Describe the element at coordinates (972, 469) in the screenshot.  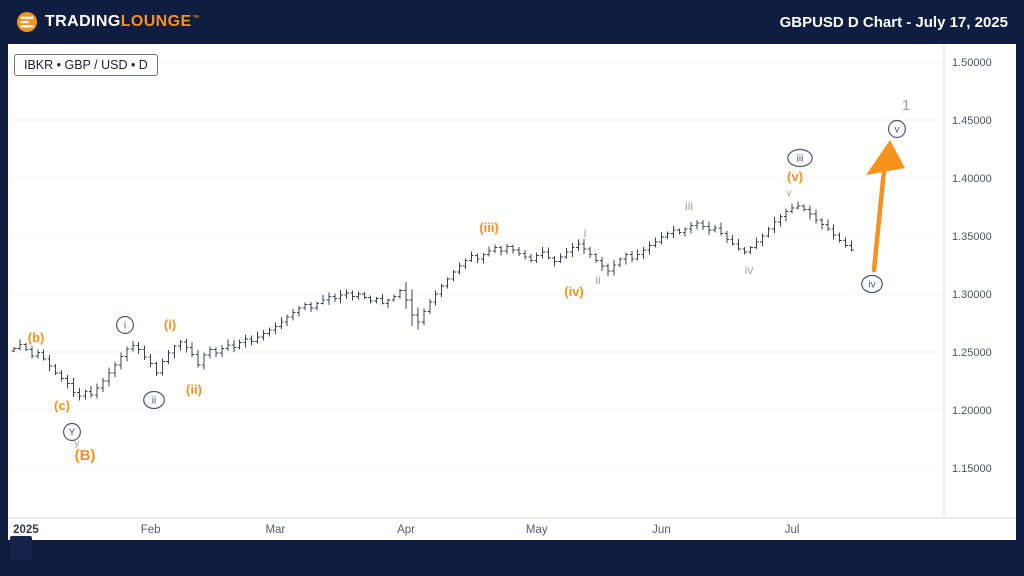
I see `price-tick-label: 1.15000` at that location.